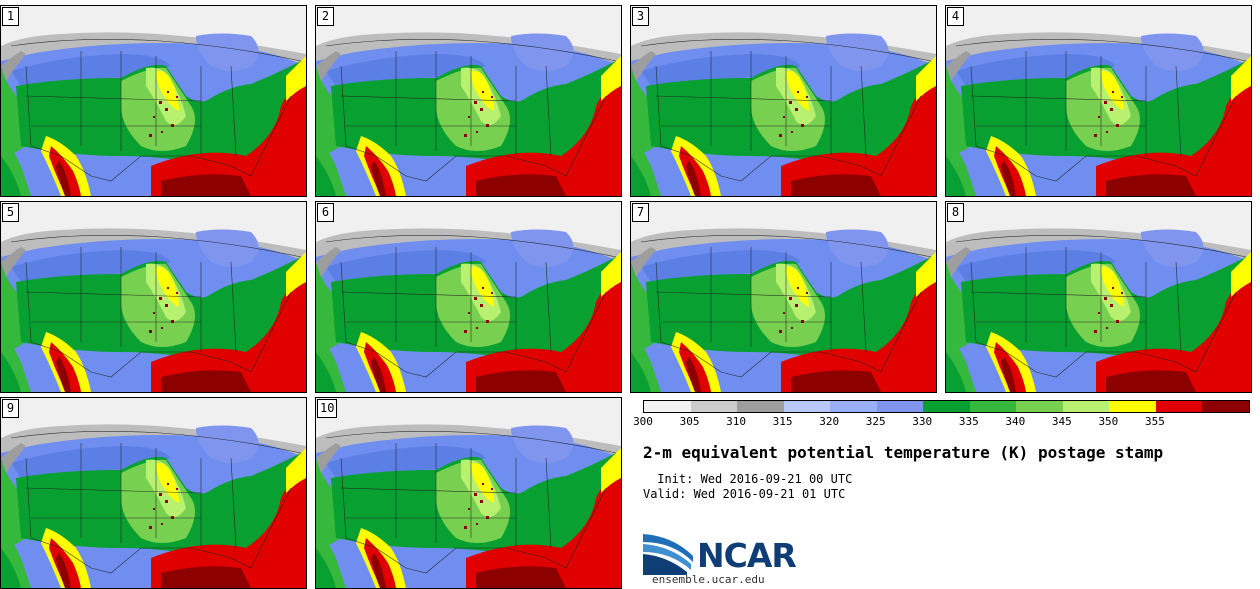  I want to click on map-panel: 5, so click(153, 297).